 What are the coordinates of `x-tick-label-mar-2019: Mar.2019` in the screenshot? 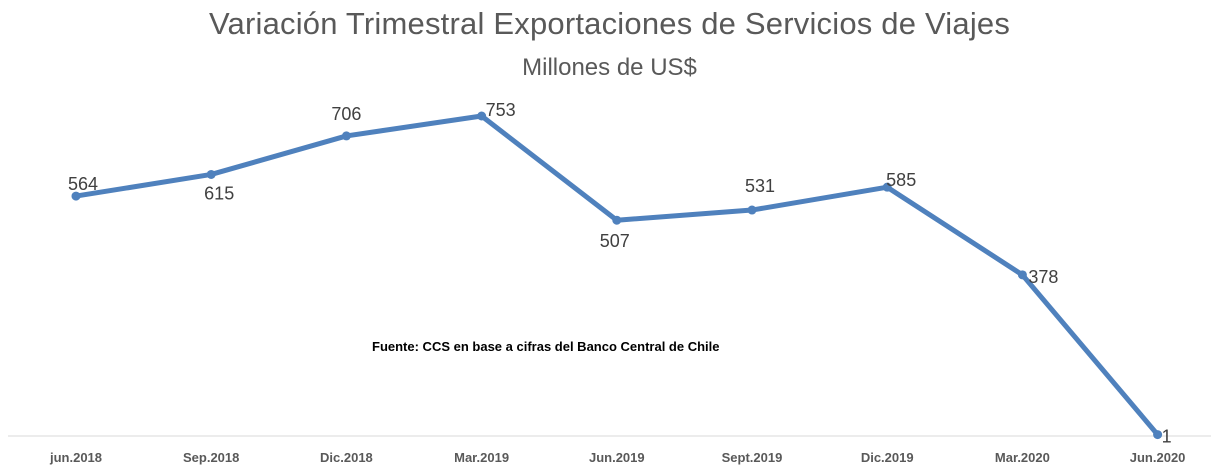 It's located at (481, 457).